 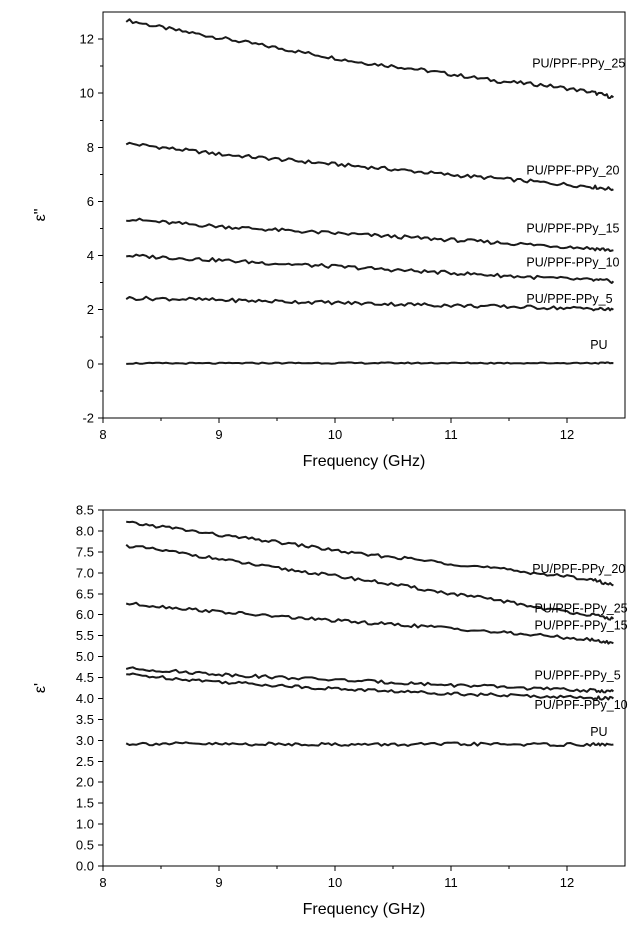 I want to click on y-tick-label: 12, so click(x=87, y=39).